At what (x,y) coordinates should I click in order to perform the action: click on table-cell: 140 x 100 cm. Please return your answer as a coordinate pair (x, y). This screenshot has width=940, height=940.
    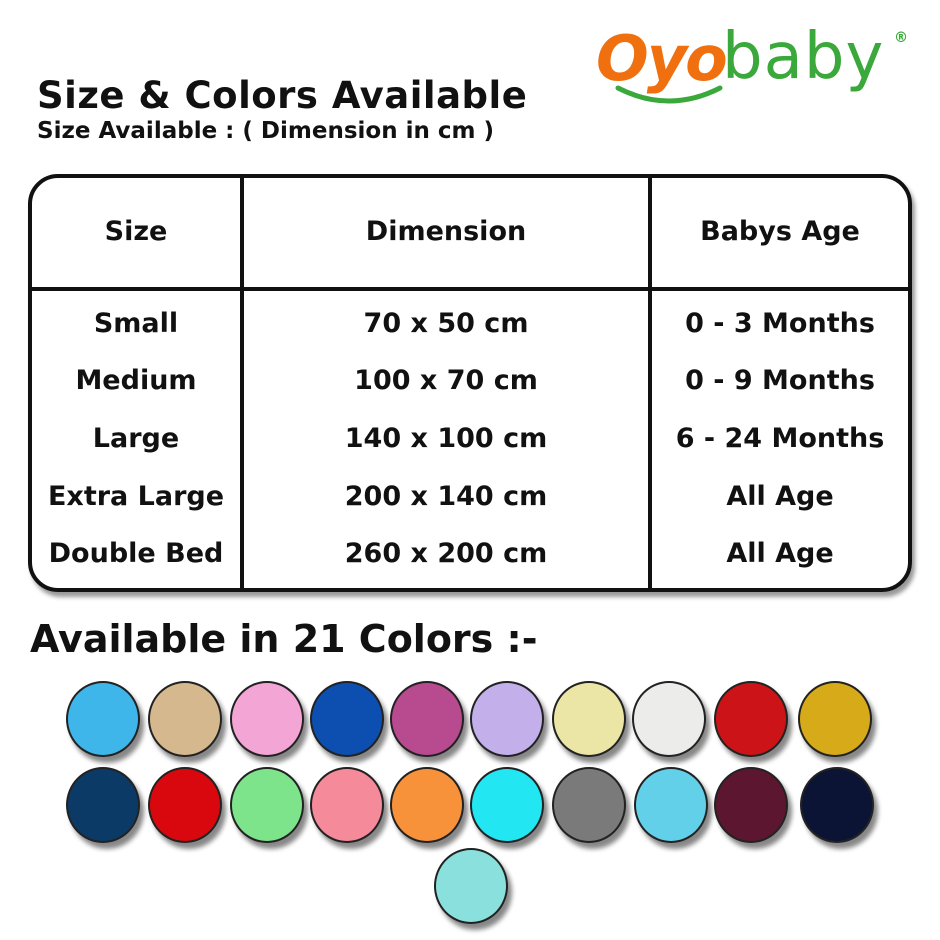
    Looking at the image, I should click on (446, 438).